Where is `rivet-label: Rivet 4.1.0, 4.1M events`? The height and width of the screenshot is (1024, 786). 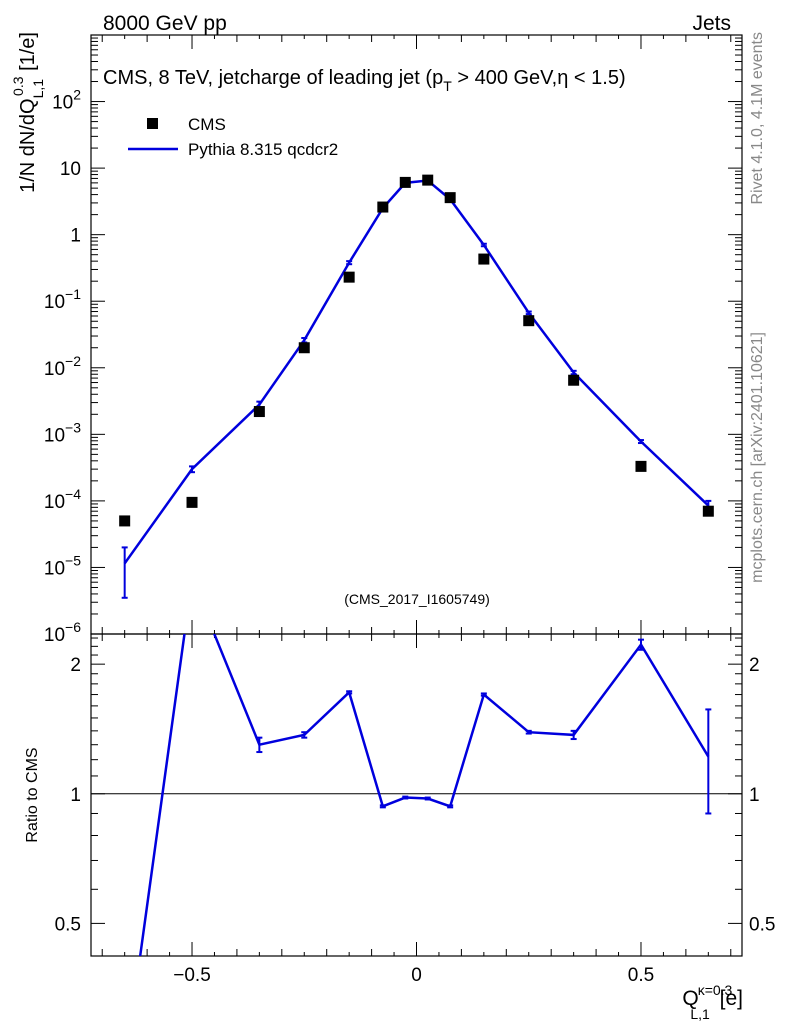
rivet-label: Rivet 4.1.0, 4.1M events is located at coordinates (757, 118).